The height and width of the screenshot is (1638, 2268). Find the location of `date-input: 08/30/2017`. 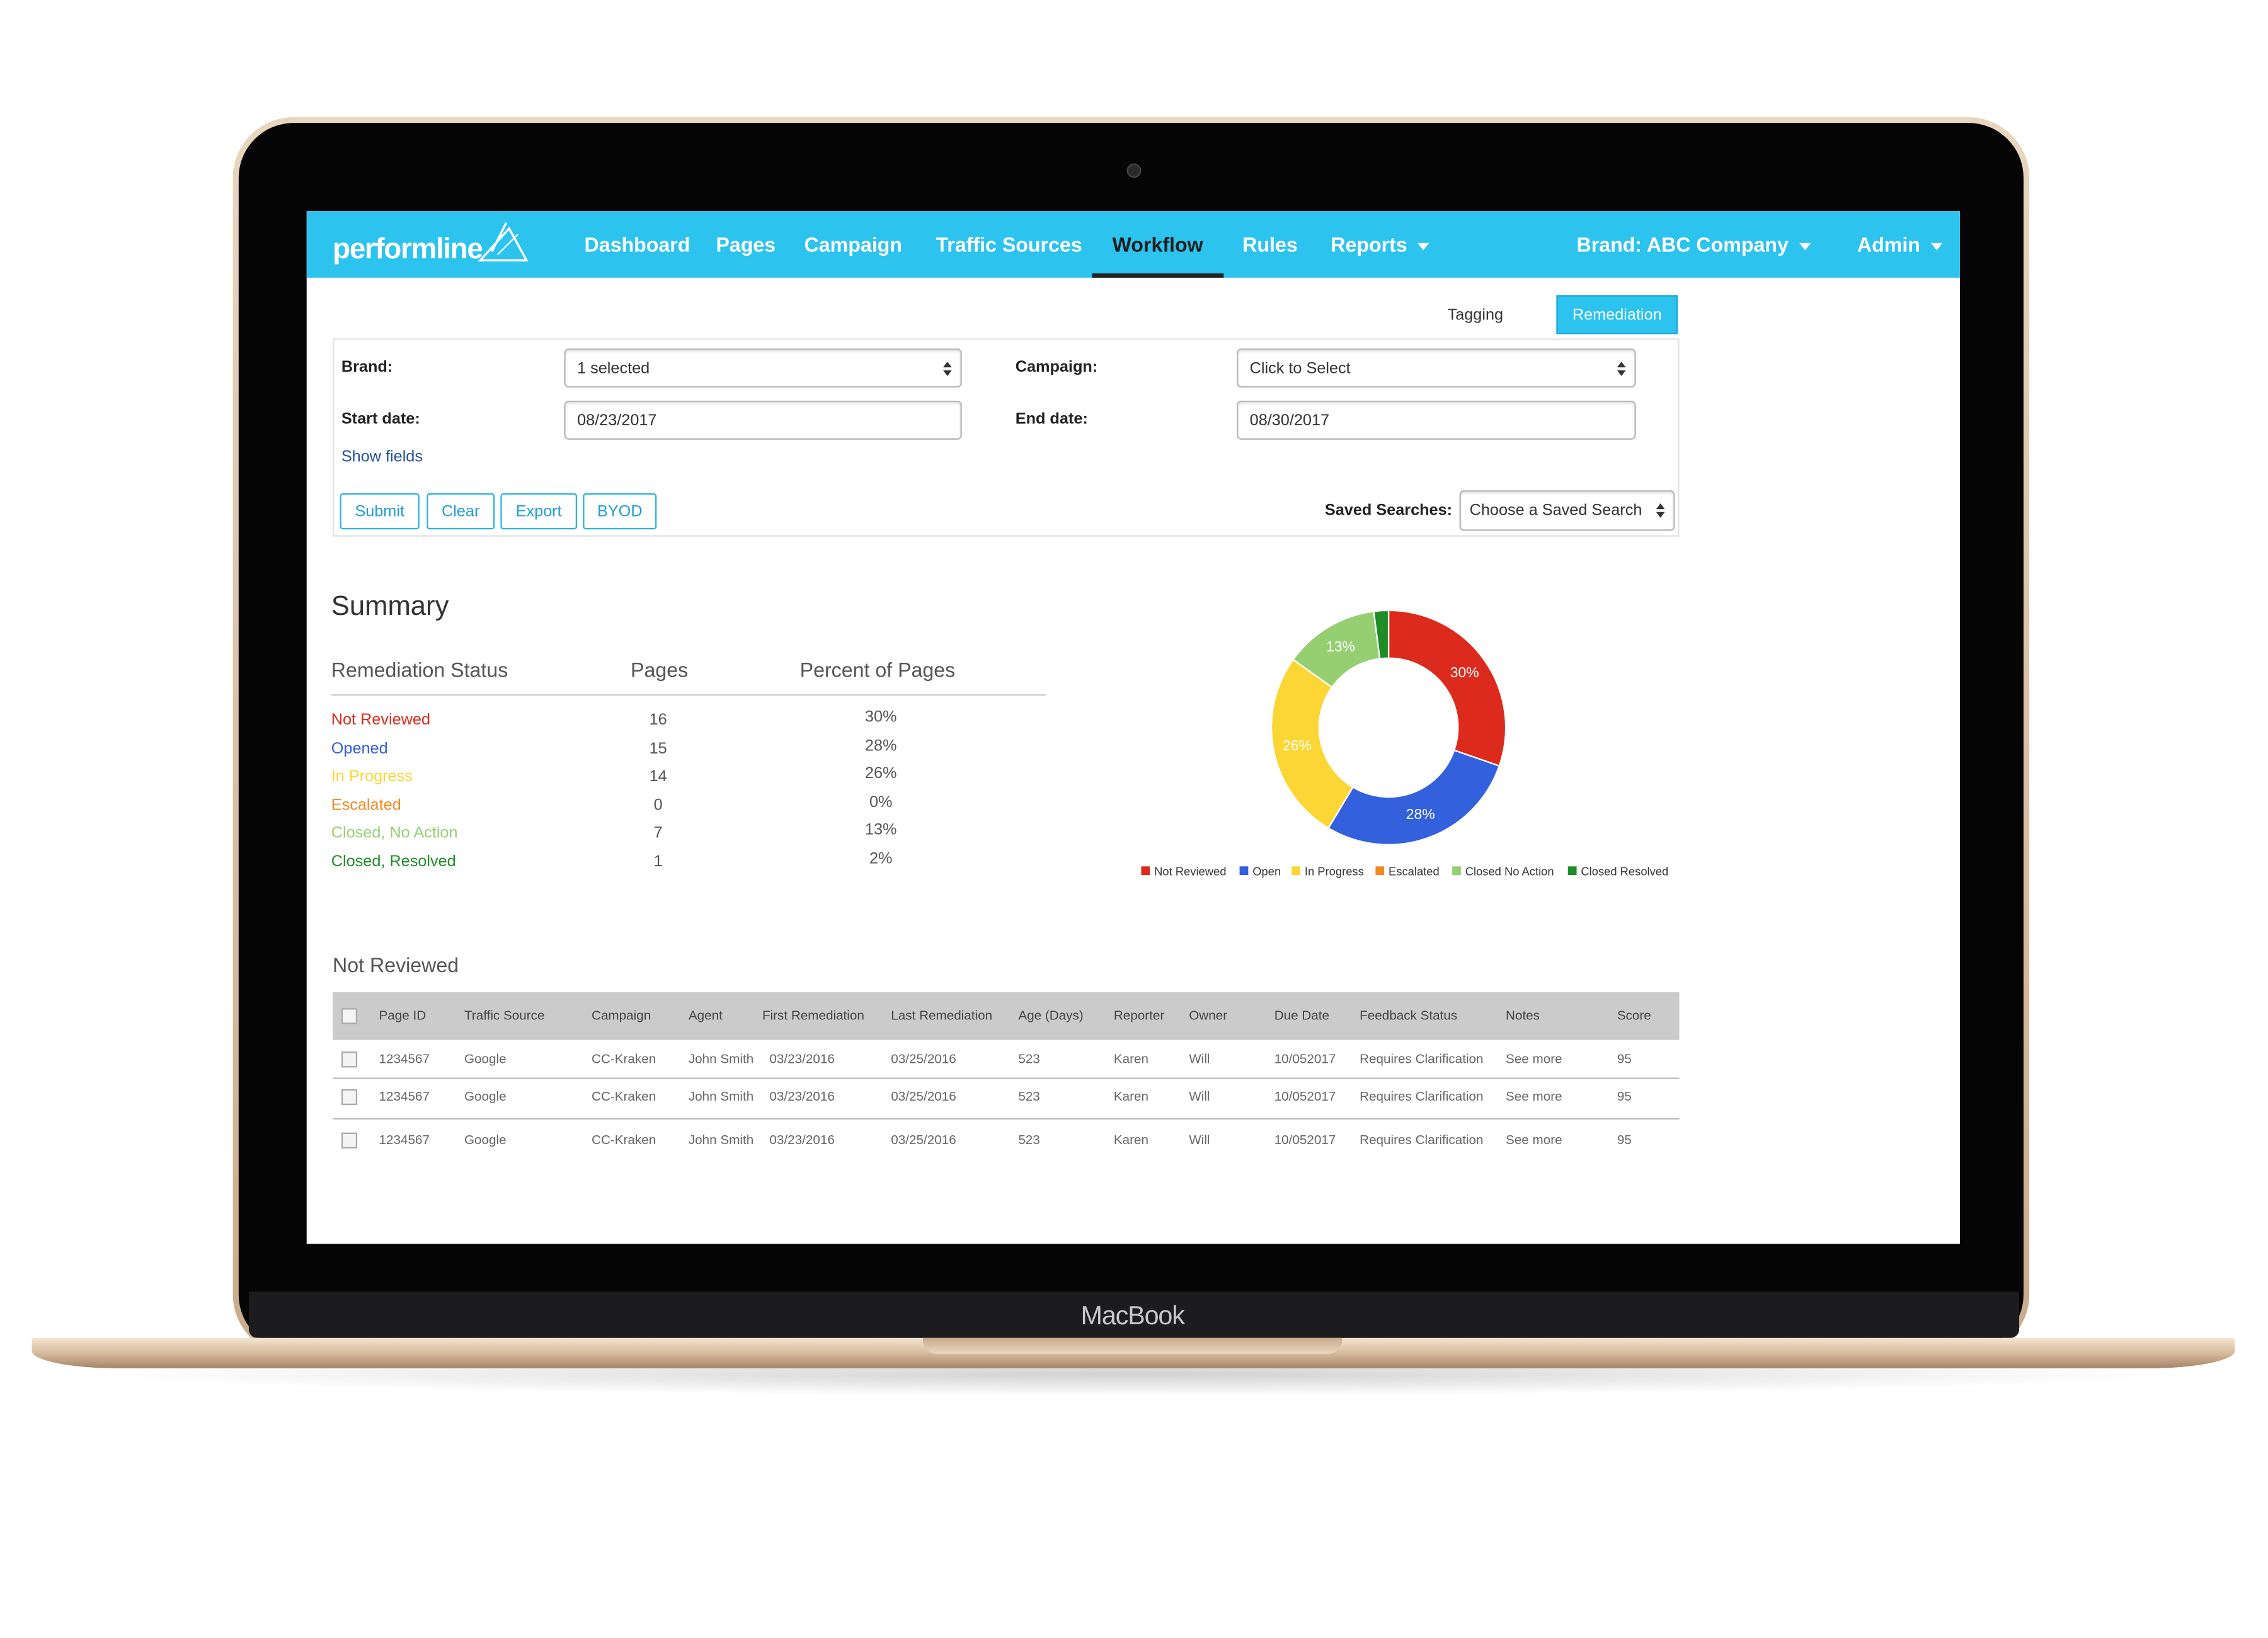

date-input: 08/30/2017 is located at coordinates (1436, 420).